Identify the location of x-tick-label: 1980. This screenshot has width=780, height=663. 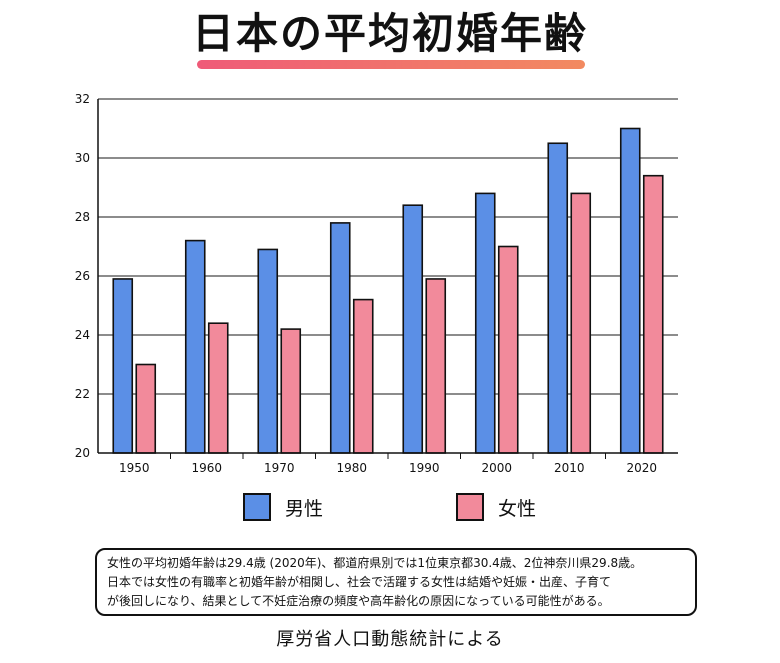
(351, 468).